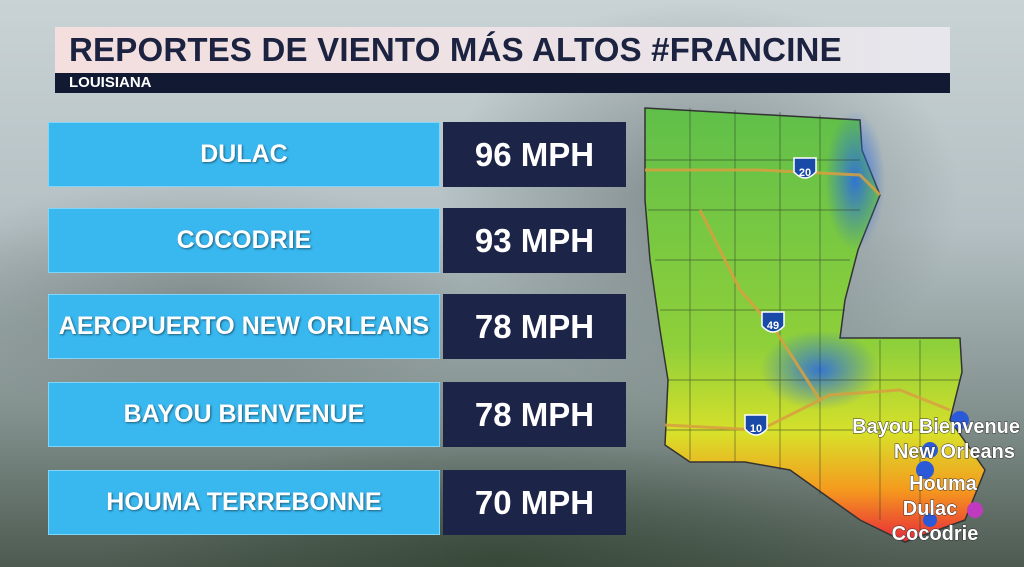 This screenshot has height=567, width=1024. Describe the element at coordinates (244, 502) in the screenshot. I see `report-location: HOUMA TERREBONNE` at that location.